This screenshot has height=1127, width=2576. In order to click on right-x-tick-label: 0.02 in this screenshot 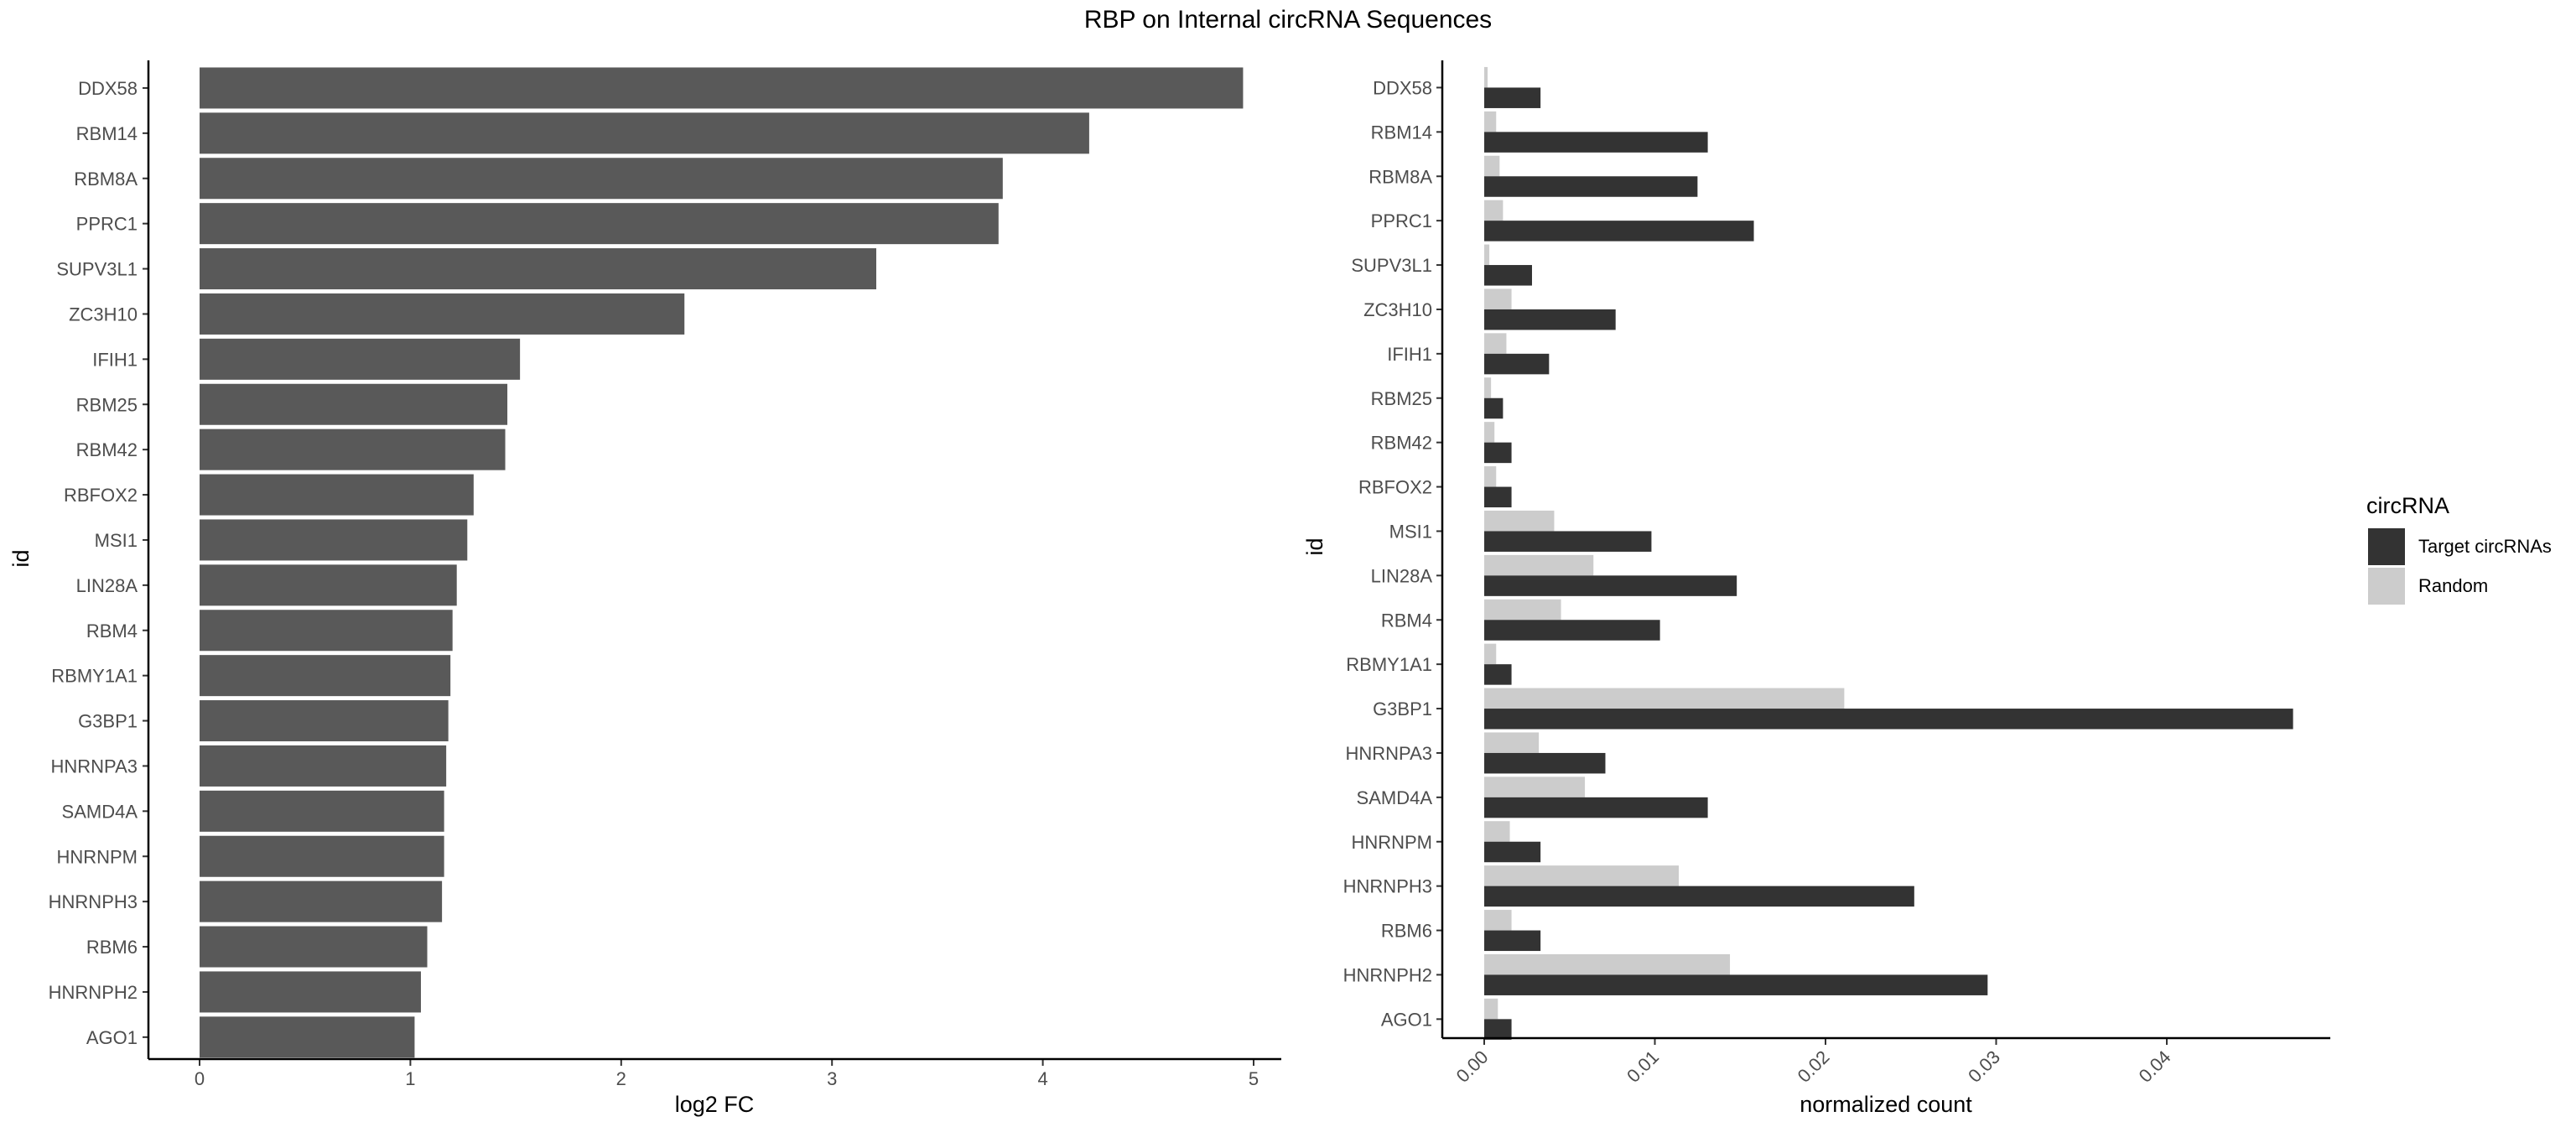, I will do `click(1814, 1066)`.